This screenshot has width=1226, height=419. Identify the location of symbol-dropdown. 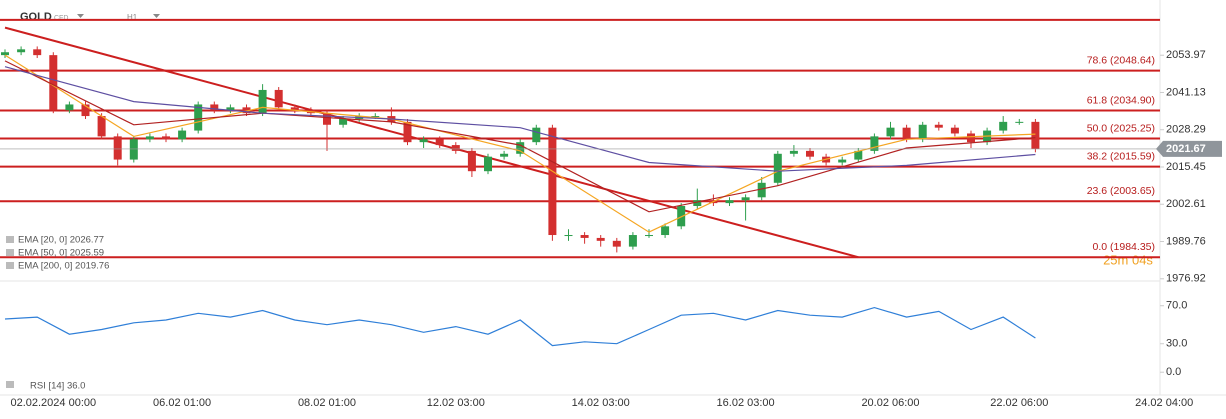
(80, 16).